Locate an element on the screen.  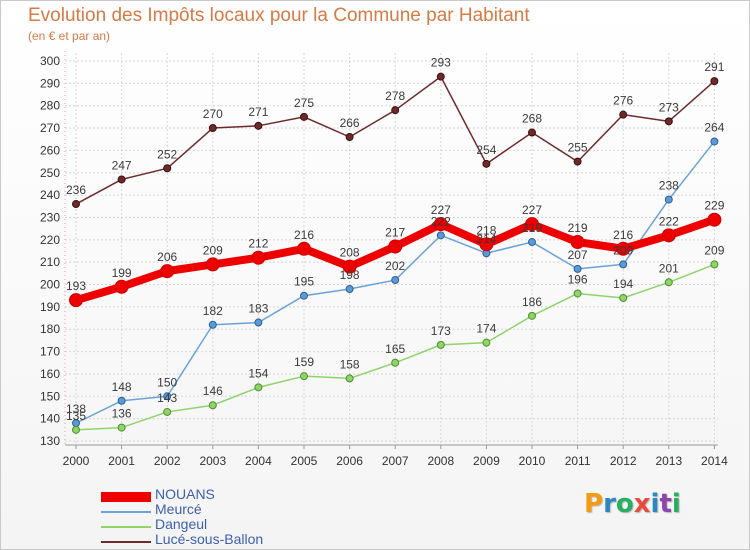
x-tick-label: 2001 is located at coordinates (121, 461).